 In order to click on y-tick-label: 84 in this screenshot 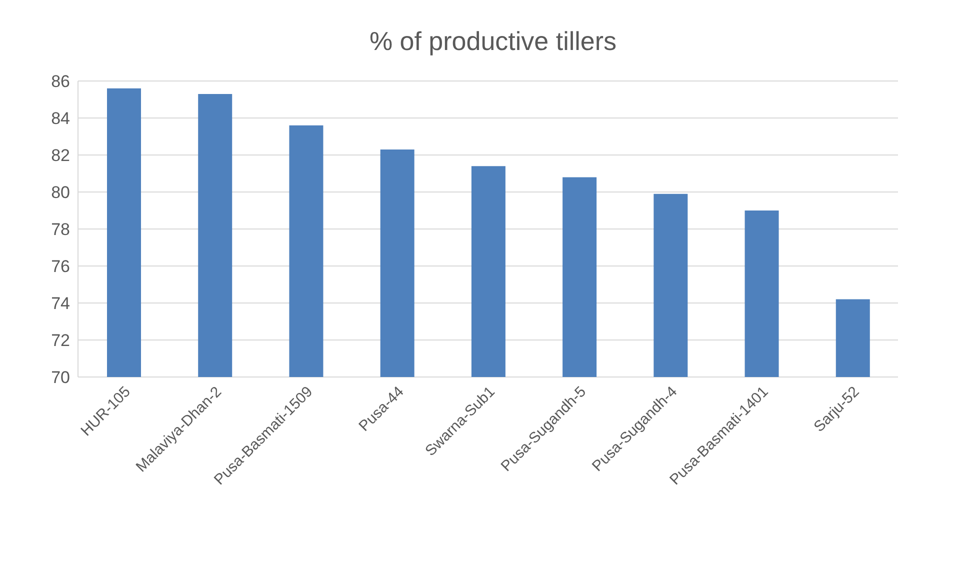, I will do `click(60, 118)`.